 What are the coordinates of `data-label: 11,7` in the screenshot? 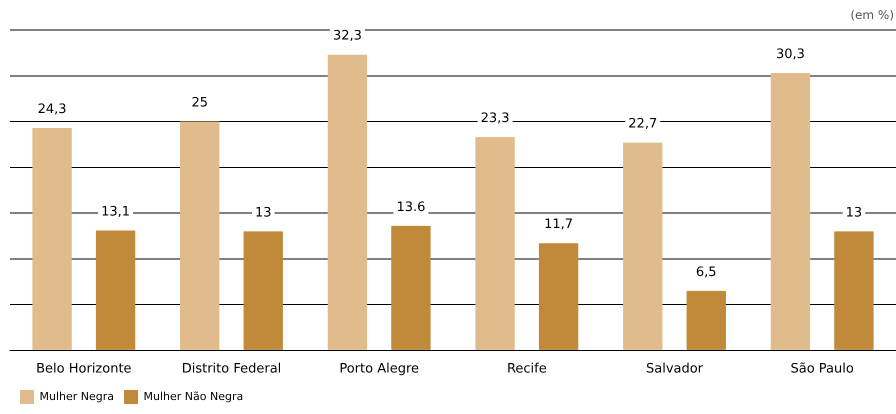 It's located at (559, 224).